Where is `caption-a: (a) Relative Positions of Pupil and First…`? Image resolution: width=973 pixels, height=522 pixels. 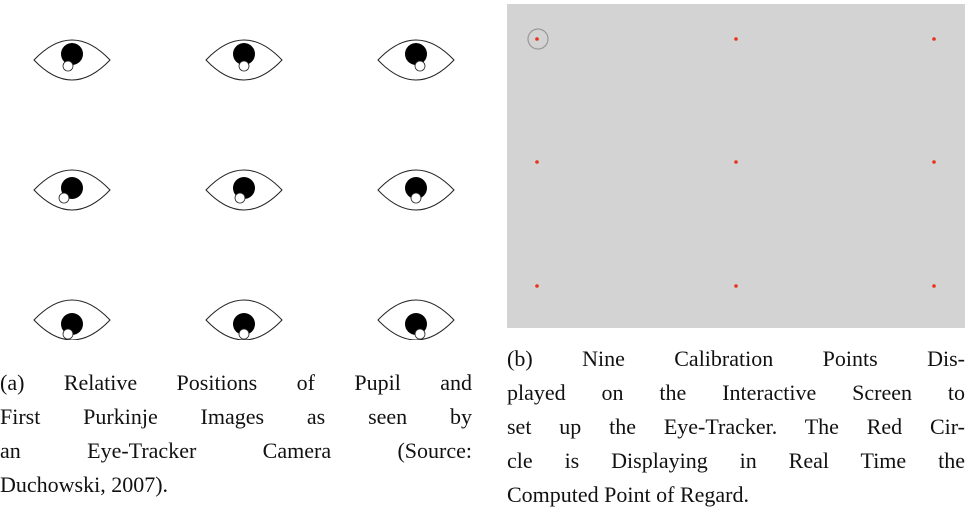
caption-a: (a) Relative Positions of Pupil and First… is located at coordinates (236, 434).